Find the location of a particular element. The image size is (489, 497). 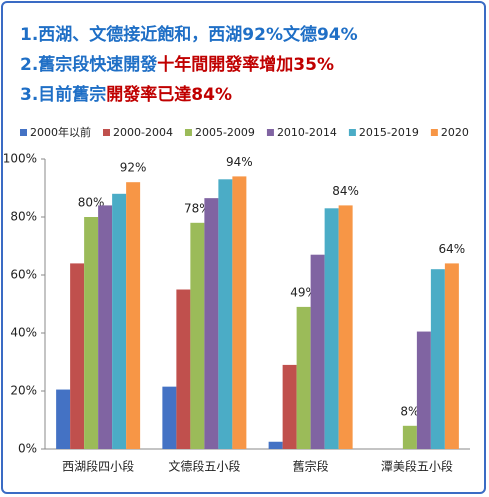

legend-label: 2010-2014 is located at coordinates (307, 132).